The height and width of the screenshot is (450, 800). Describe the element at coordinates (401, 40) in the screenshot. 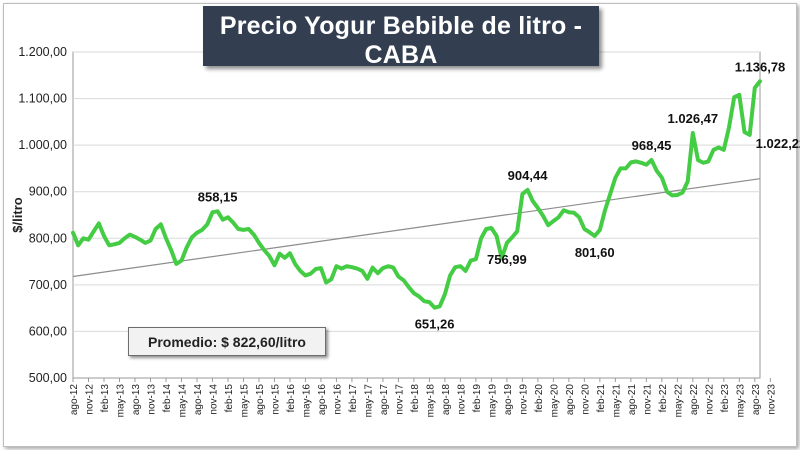

I see `chart-title: Precio Yogur Bebible de litro - CABA` at that location.